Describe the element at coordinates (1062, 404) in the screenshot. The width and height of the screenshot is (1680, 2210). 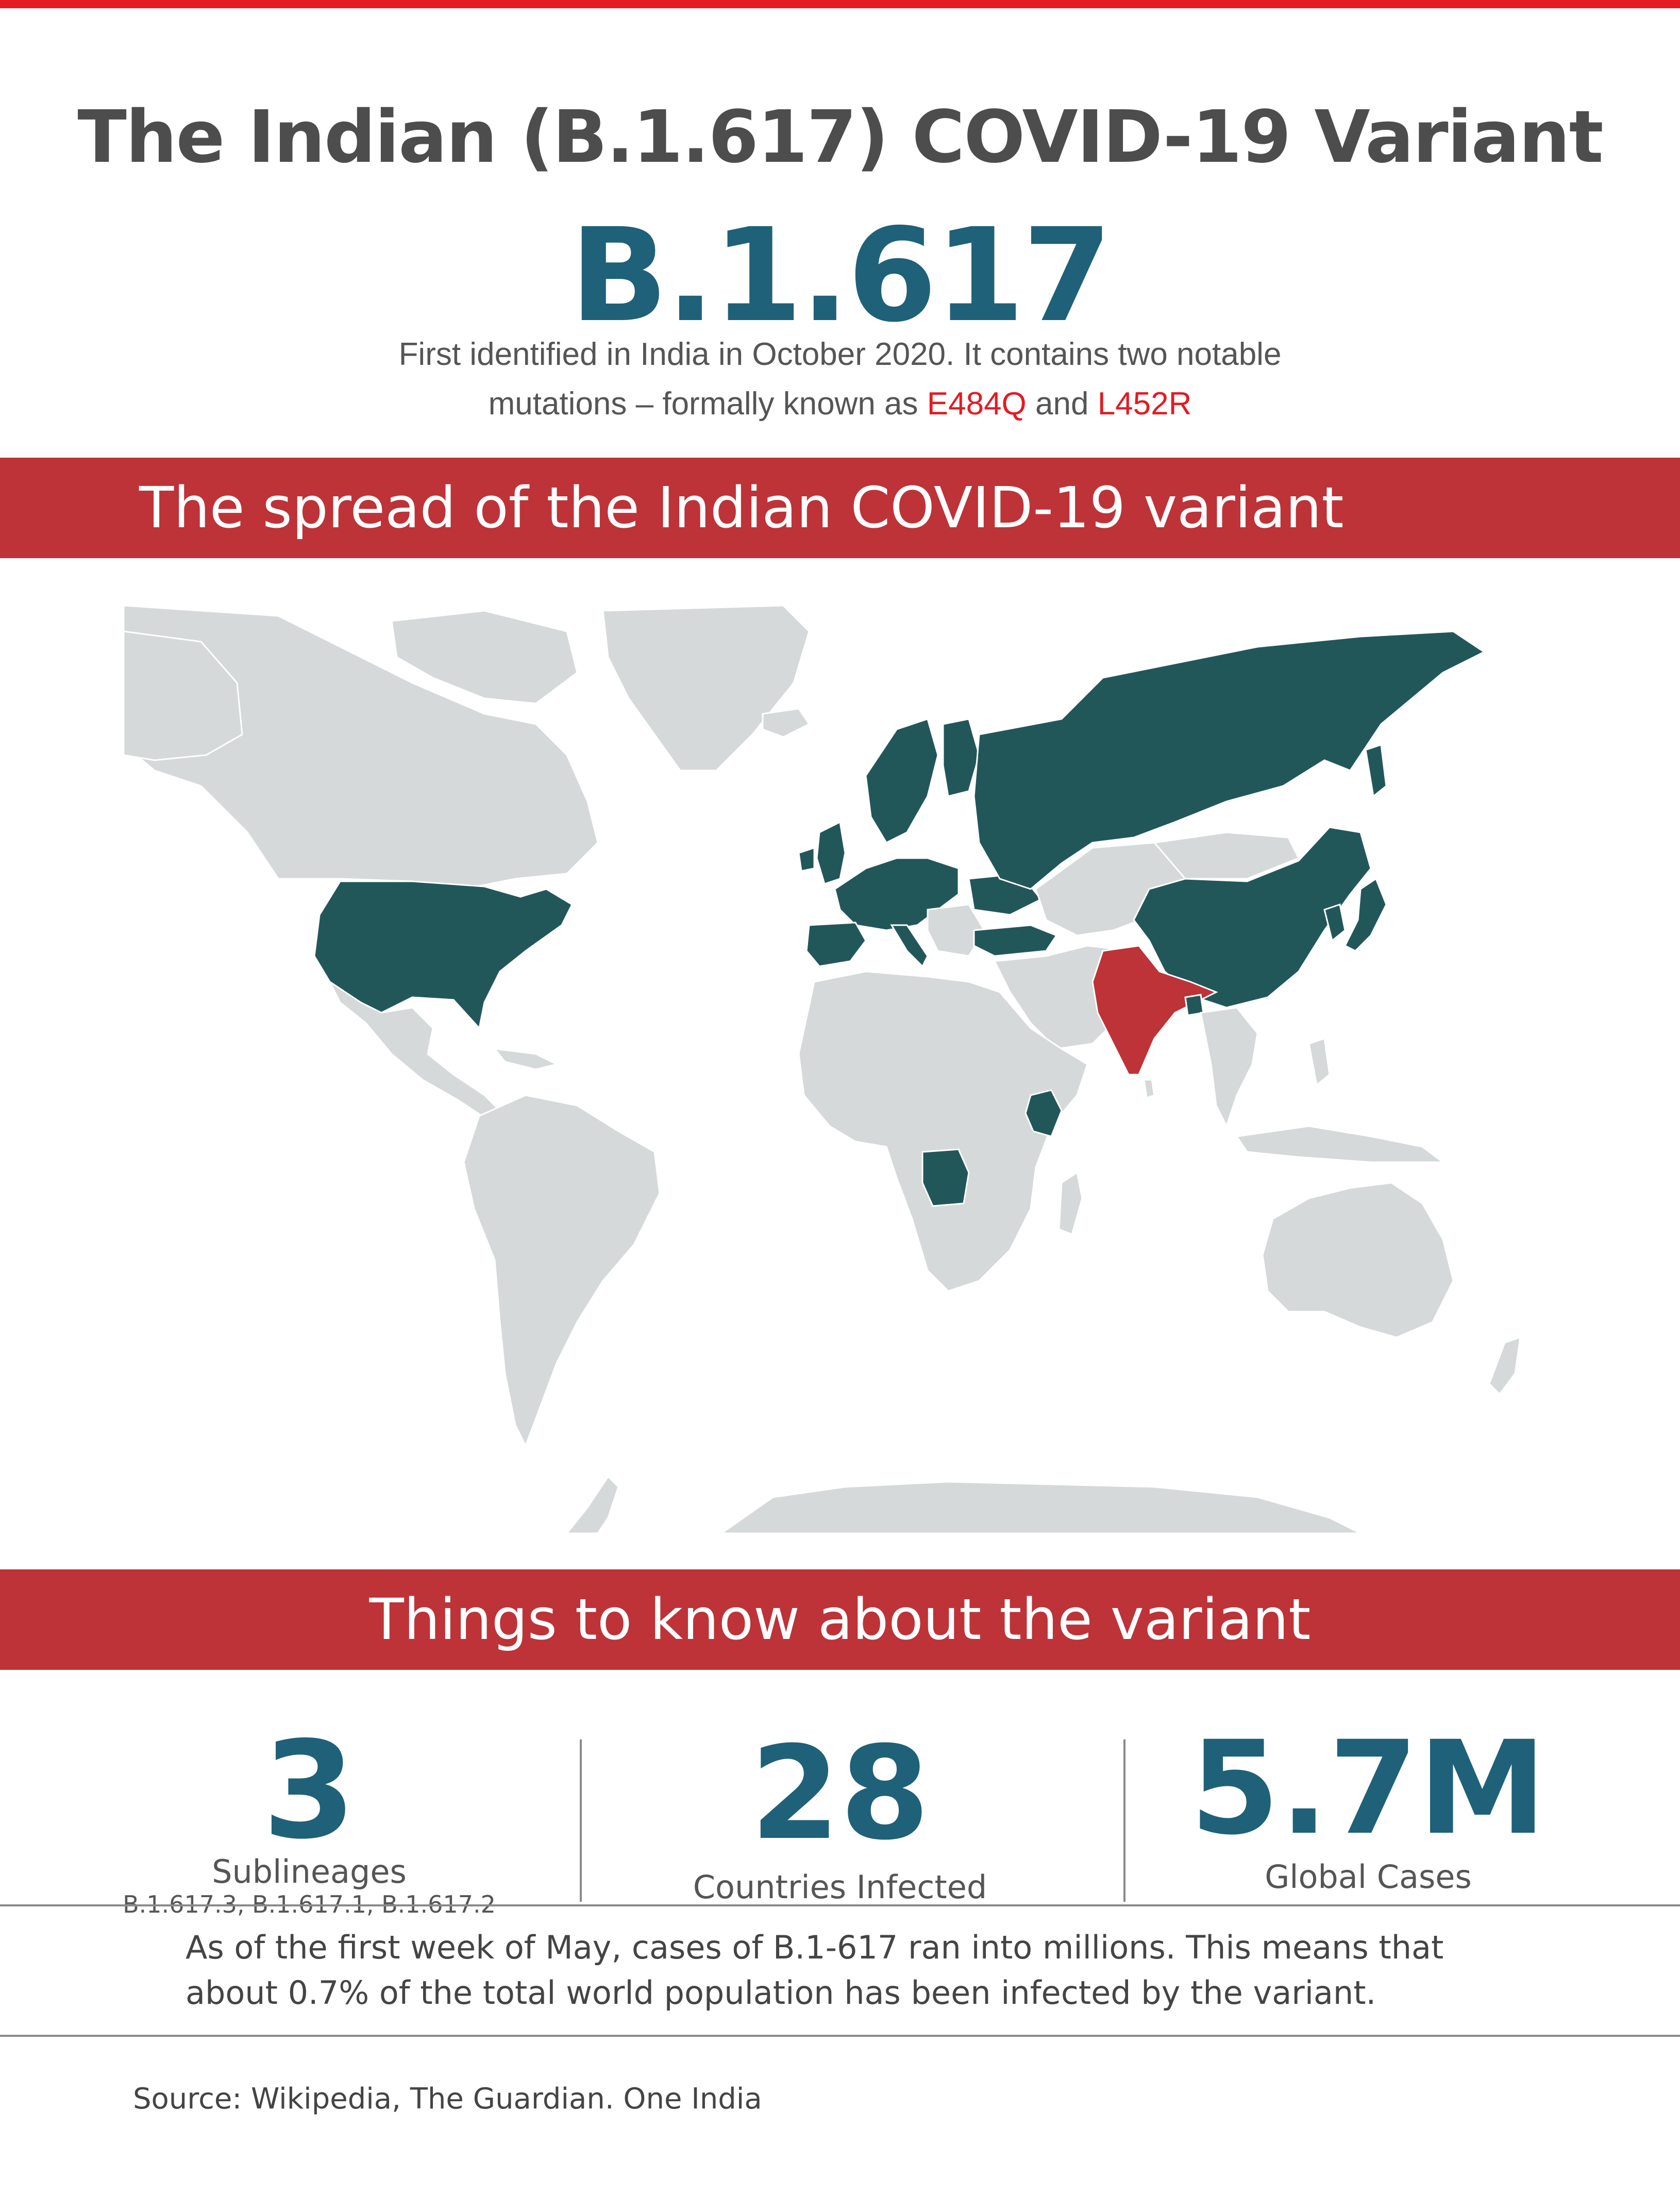
I see `intro-and: and` at that location.